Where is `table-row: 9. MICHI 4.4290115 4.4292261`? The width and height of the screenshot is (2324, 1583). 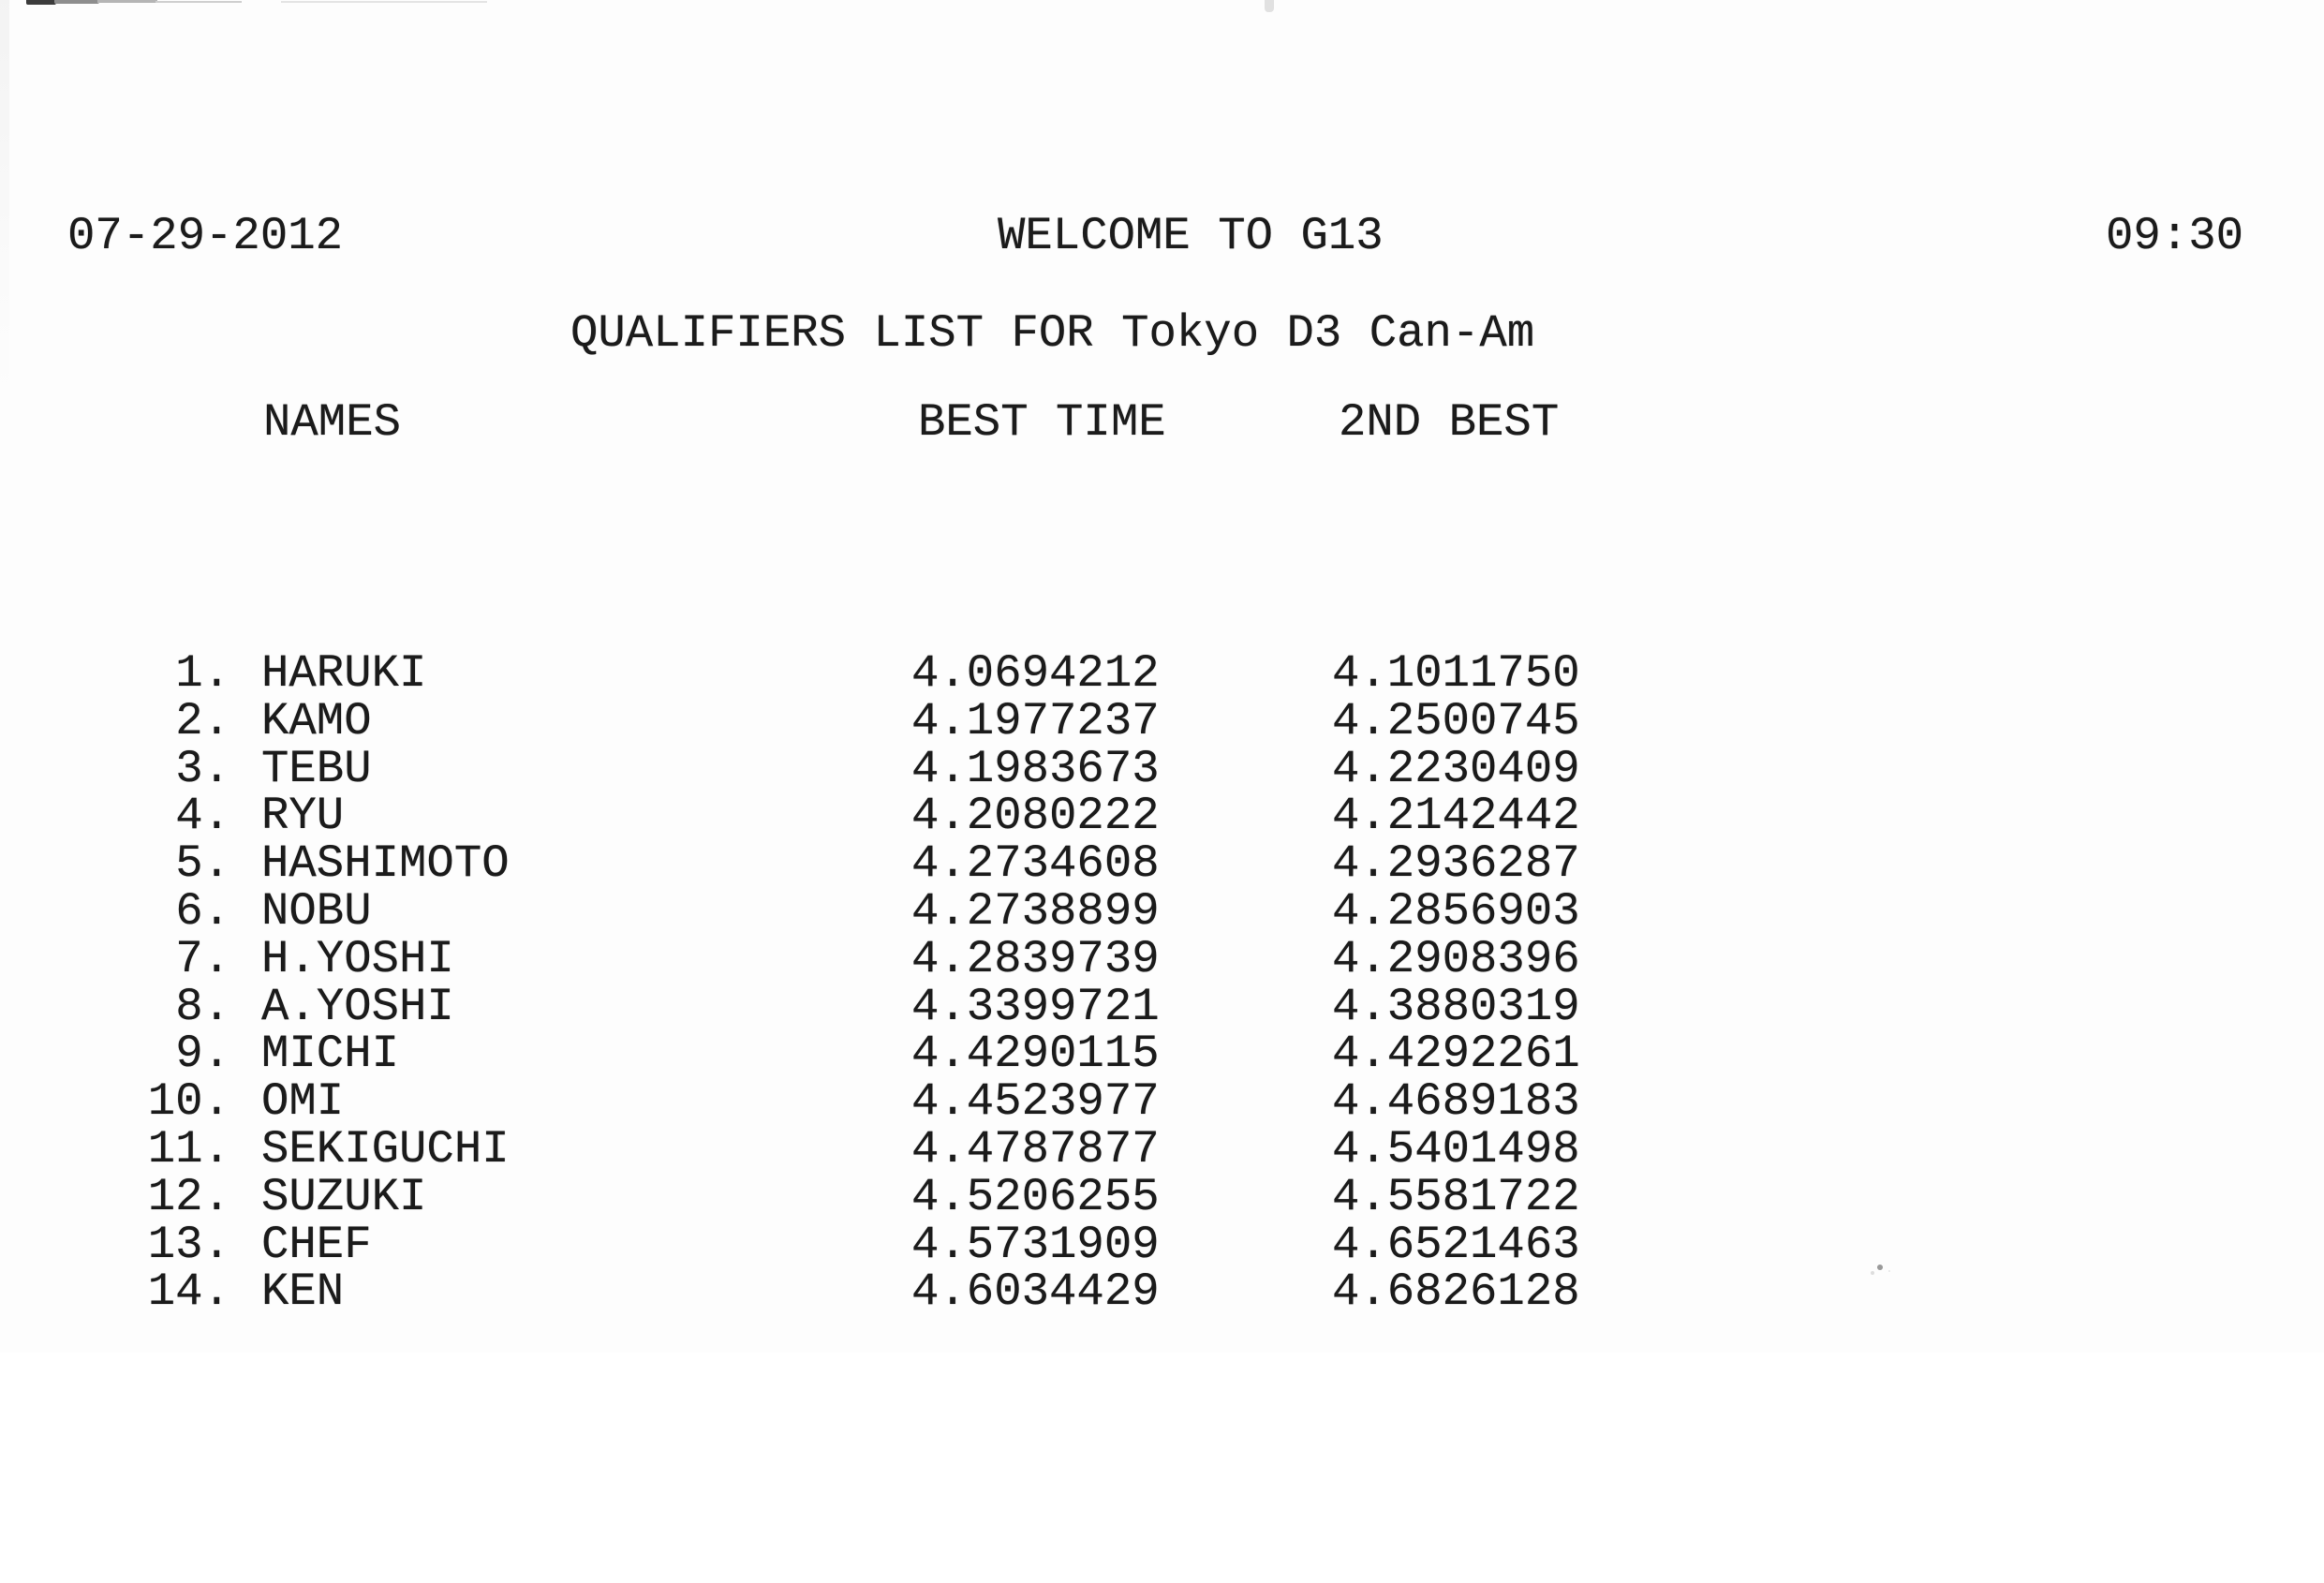
table-row: 9. MICHI 4.4290115 4.4292261 is located at coordinates (1162, 1054).